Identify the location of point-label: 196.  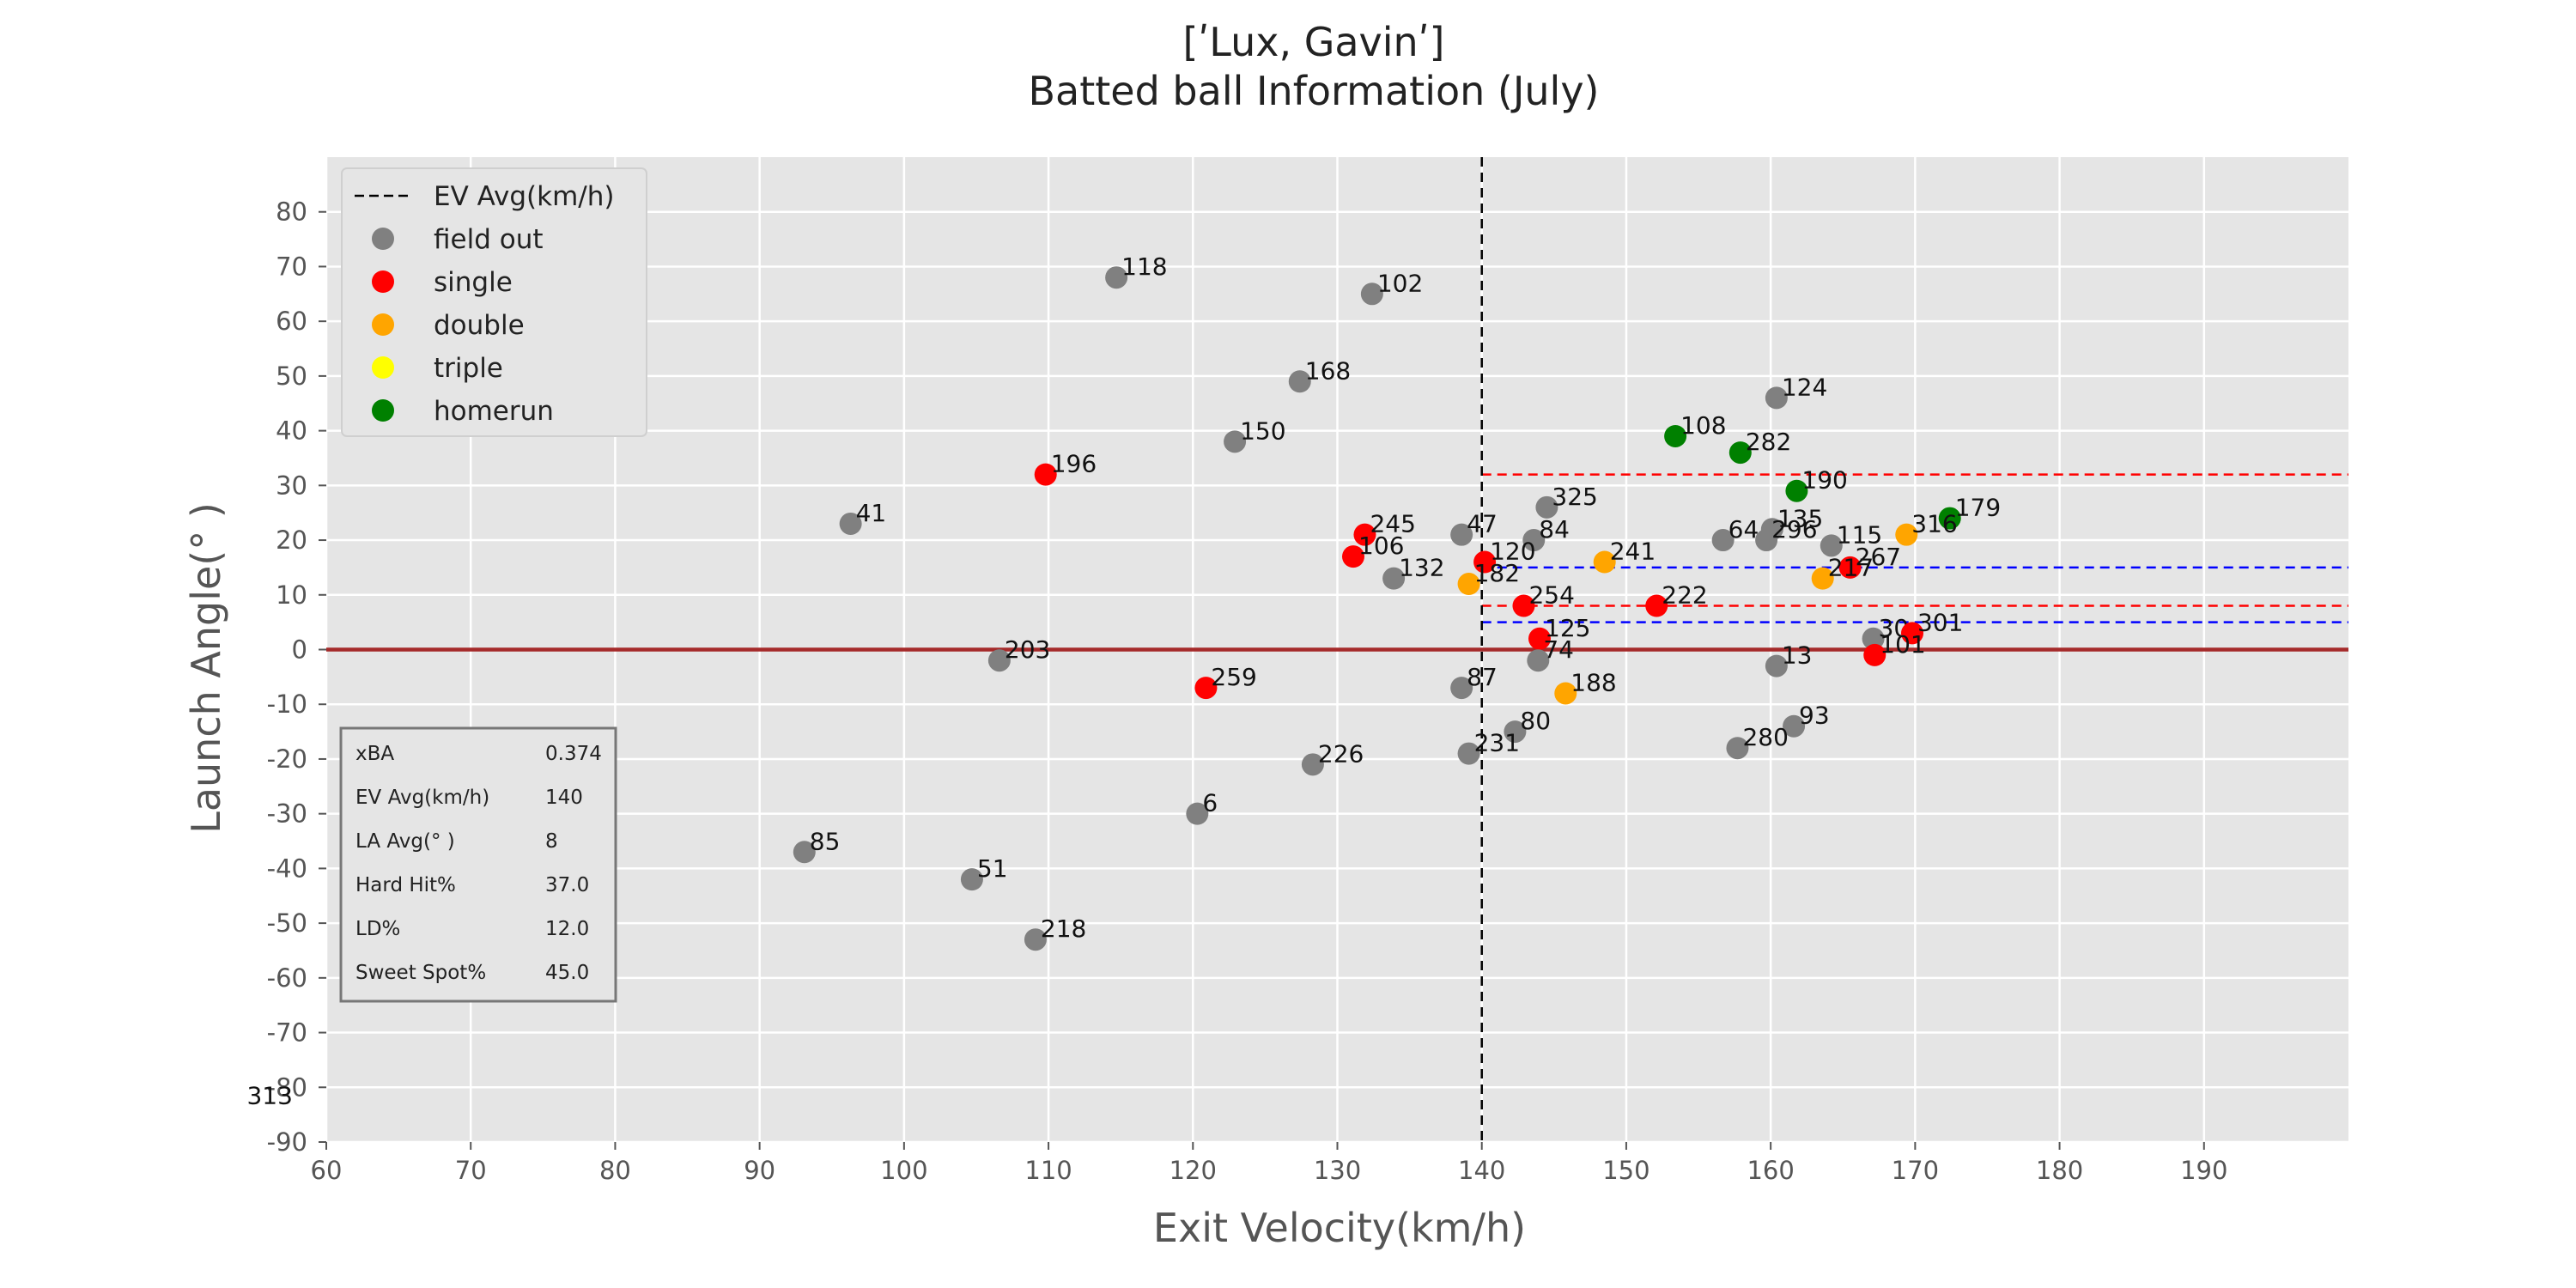
(1074, 464).